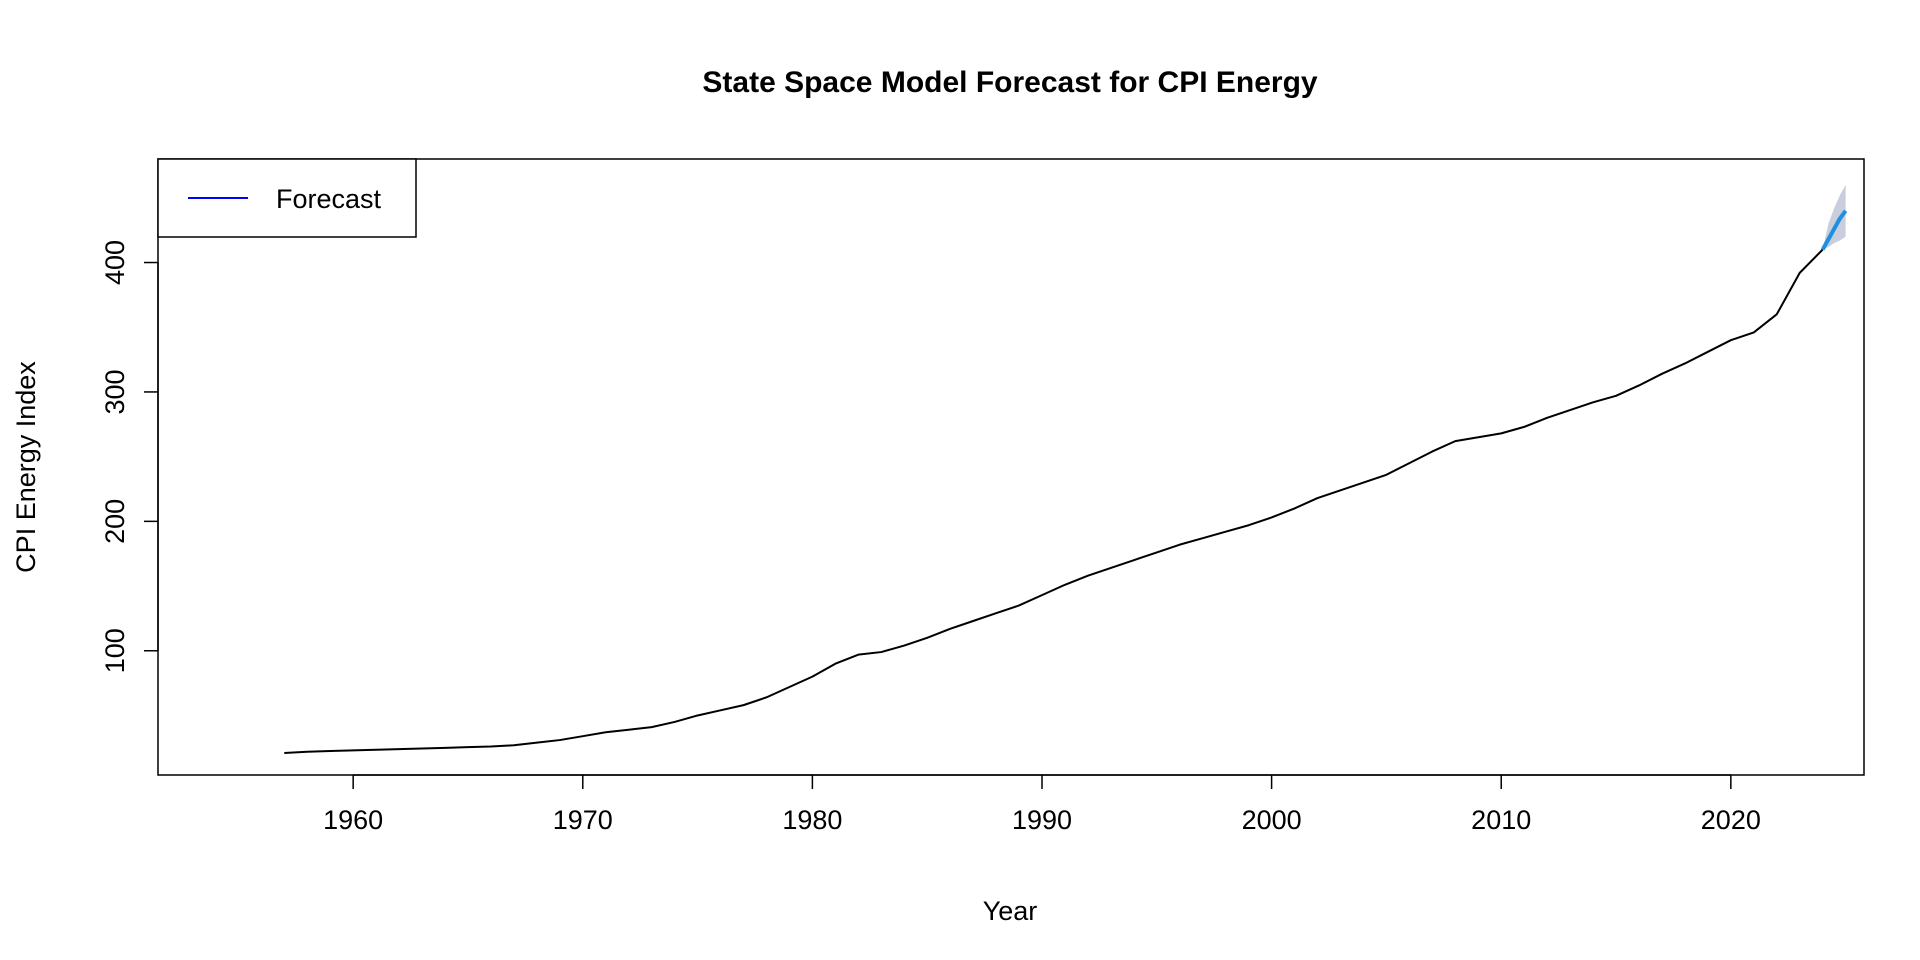 This screenshot has height=960, width=1920. I want to click on forecast-interval, so click(1834, 217).